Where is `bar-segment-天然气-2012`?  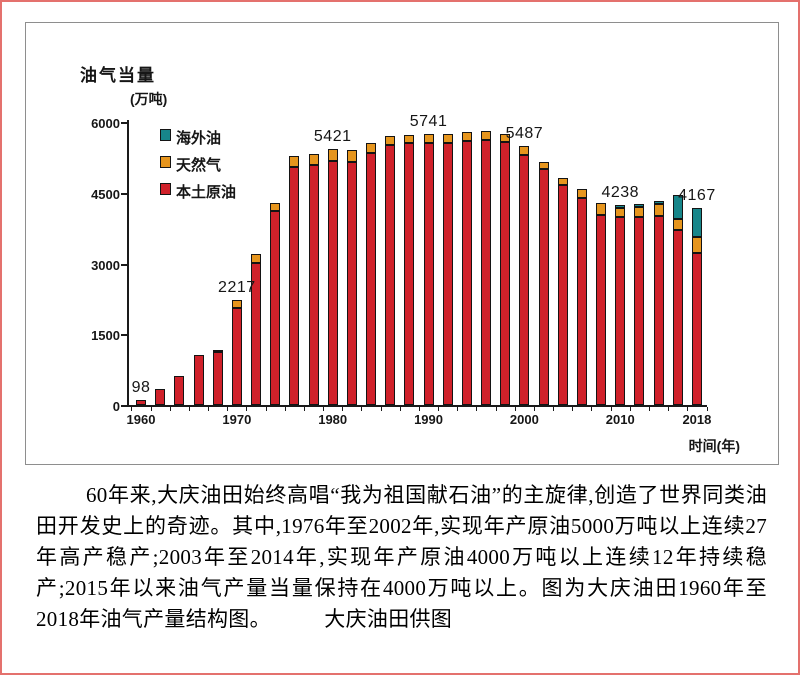
bar-segment-天然气-2012 is located at coordinates (639, 211).